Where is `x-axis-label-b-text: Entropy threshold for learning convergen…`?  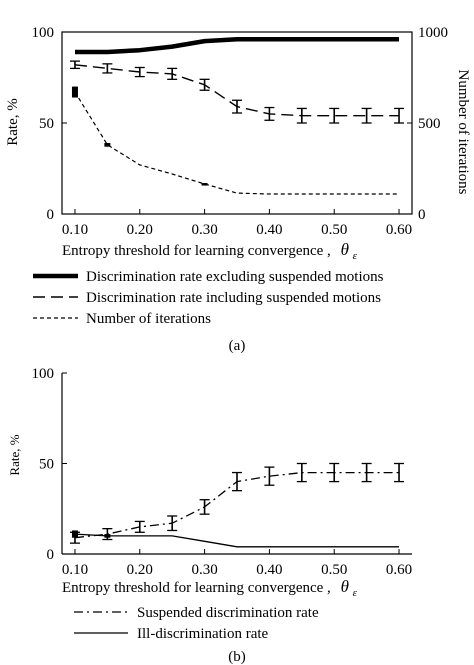
x-axis-label-b-text: Entropy threshold for learning convergen… is located at coordinates (196, 588).